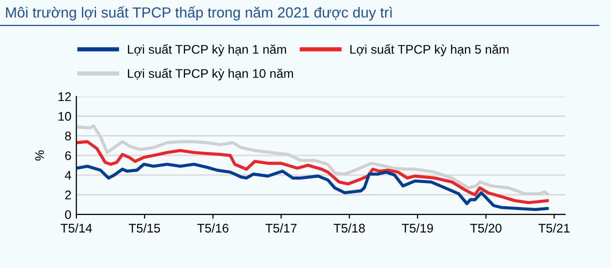 Image resolution: width=611 pixels, height=268 pixels. What do you see at coordinates (68, 195) in the screenshot?
I see `y-tick-label: 2` at bounding box center [68, 195].